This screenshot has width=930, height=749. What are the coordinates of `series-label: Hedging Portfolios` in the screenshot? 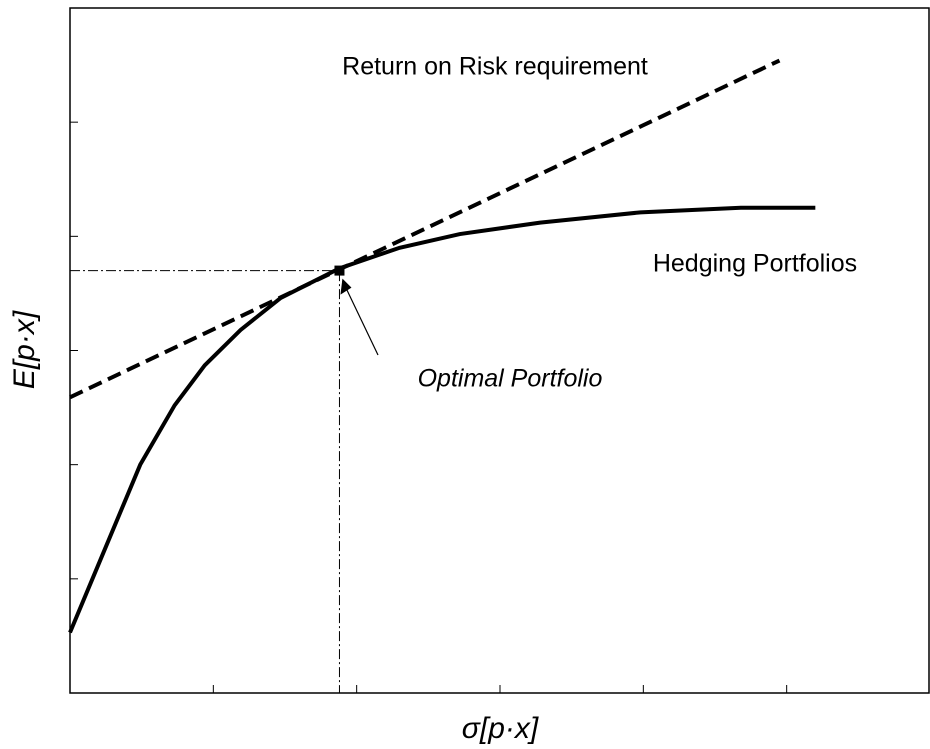 It's located at (755, 264).